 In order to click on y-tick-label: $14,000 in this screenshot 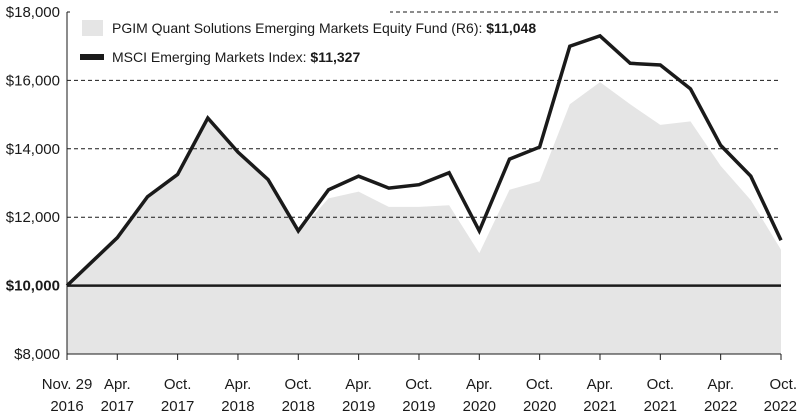, I will do `click(33, 149)`.